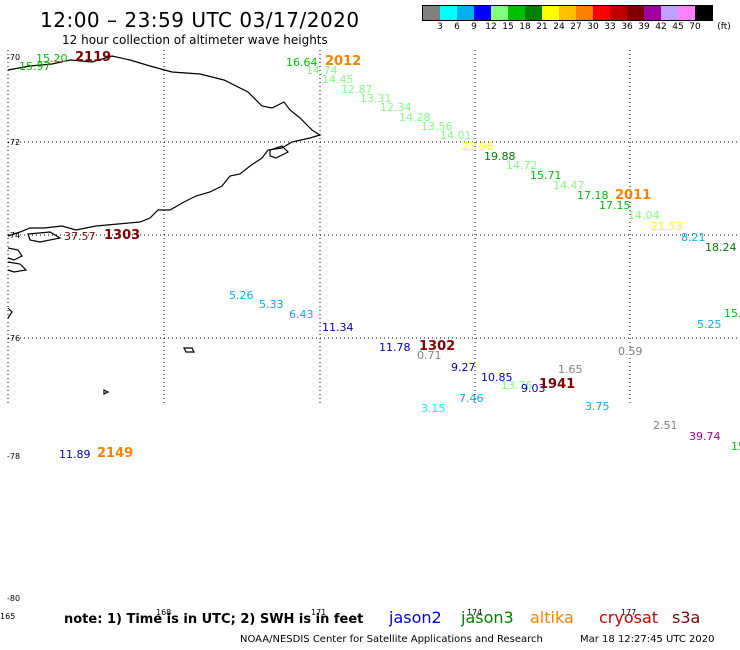 The image size is (740, 650). What do you see at coordinates (463, 367) in the screenshot?
I see `wave-height-value: 9.27` at bounding box center [463, 367].